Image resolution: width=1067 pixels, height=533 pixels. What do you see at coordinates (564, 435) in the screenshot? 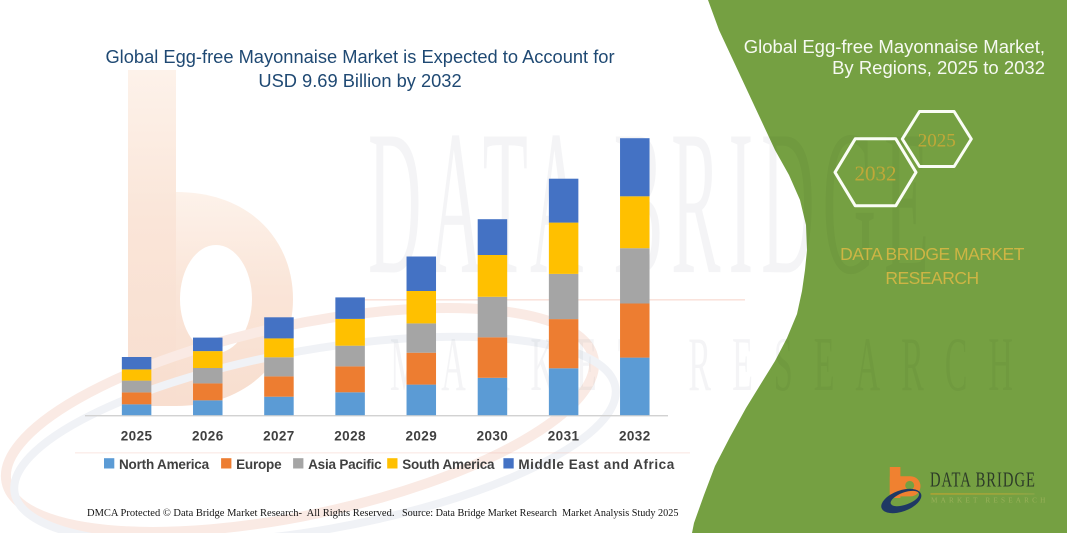
I see `svg-text: 2031` at bounding box center [564, 435].